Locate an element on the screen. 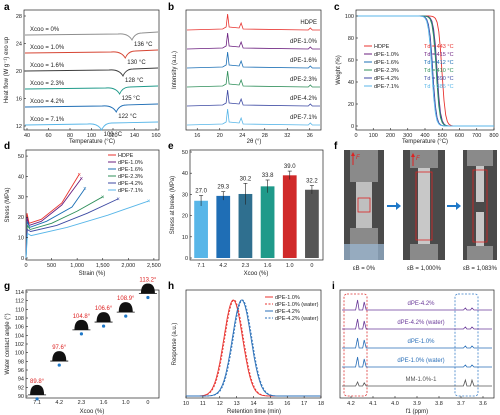 The image size is (500, 415). panel-label-g: g is located at coordinates (7, 286).